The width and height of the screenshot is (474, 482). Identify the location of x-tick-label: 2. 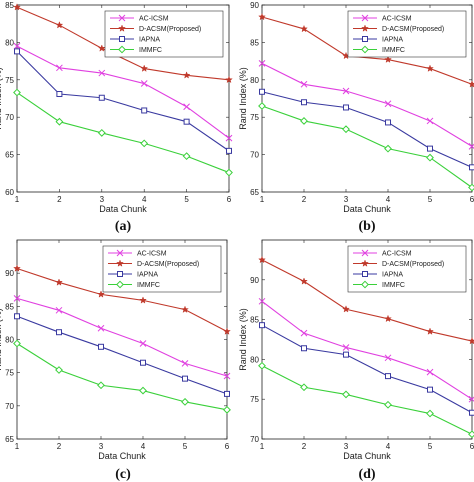
(304, 446).